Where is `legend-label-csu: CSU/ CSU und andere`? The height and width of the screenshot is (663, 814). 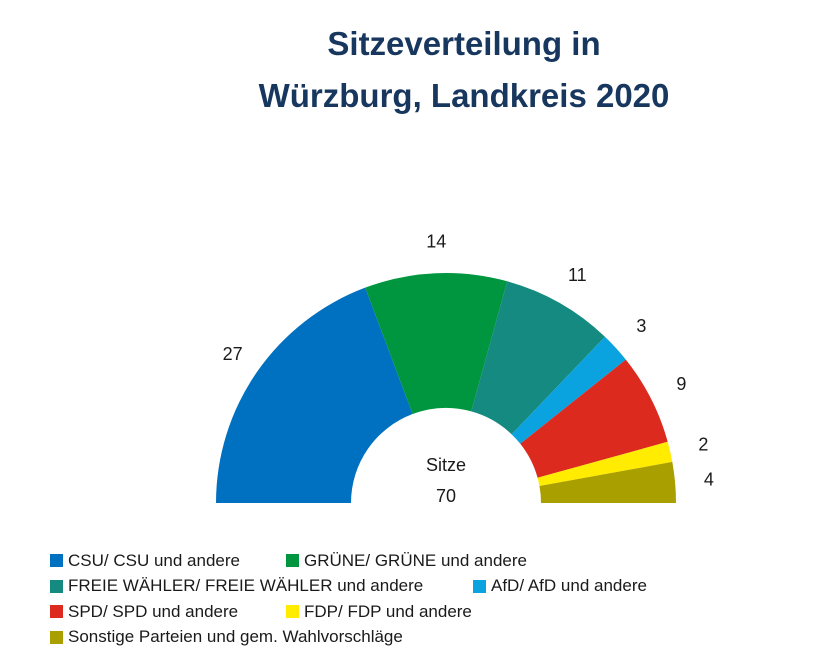
legend-label-csu: CSU/ CSU und andere is located at coordinates (154, 560).